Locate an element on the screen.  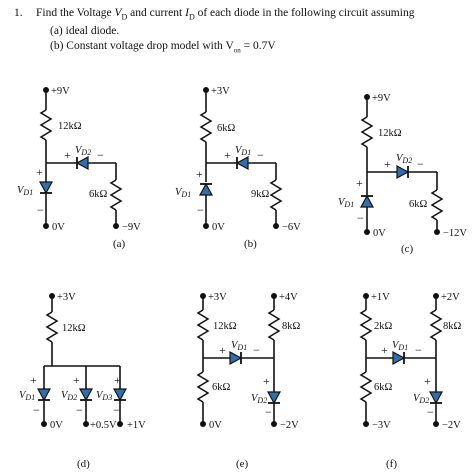
diode-d-d1 is located at coordinates (44, 394).